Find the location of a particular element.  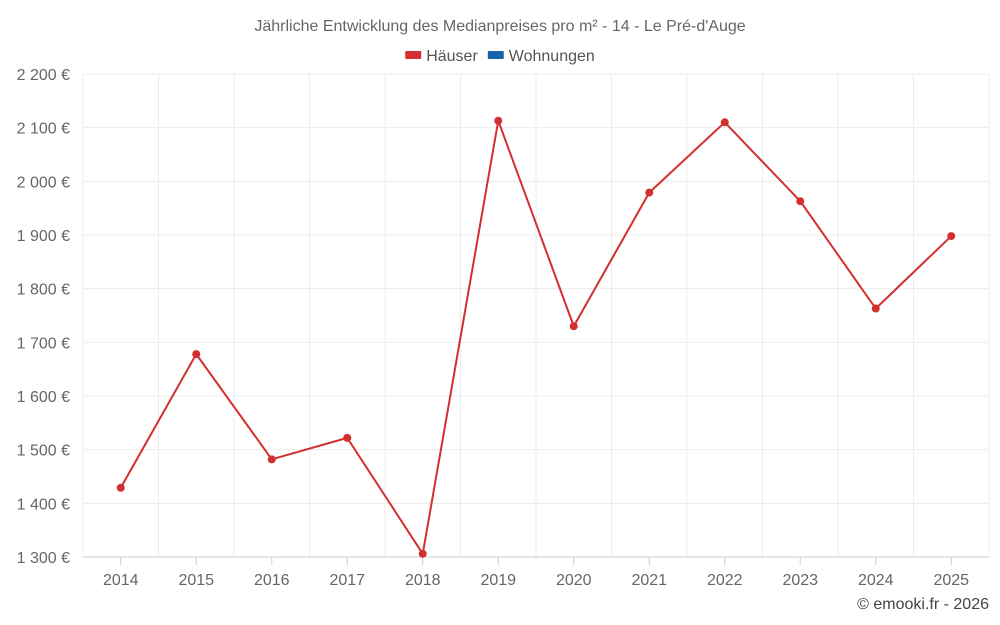

legend-item-h-user: Häuser is located at coordinates (441, 56).